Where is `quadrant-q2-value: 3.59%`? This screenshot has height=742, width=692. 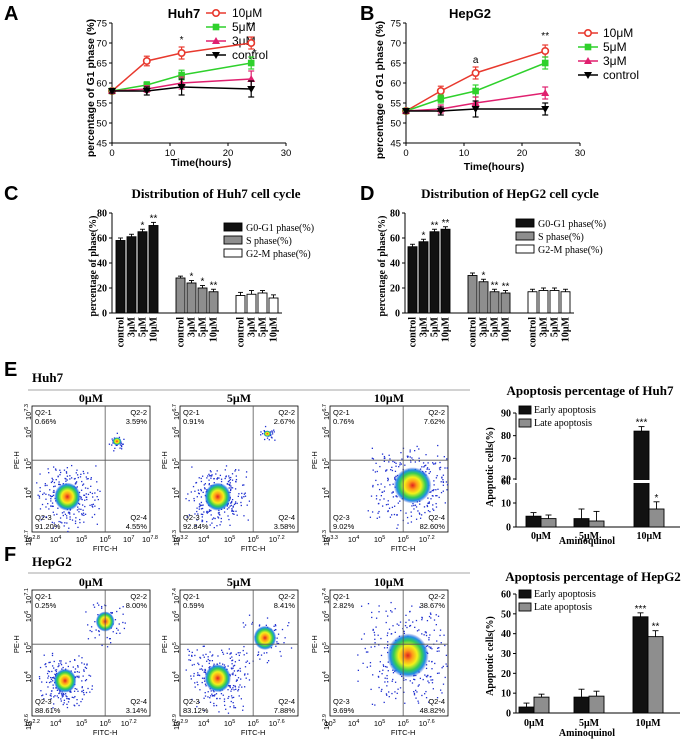
quadrant-q2-value: 3.59% is located at coordinates (137, 421).